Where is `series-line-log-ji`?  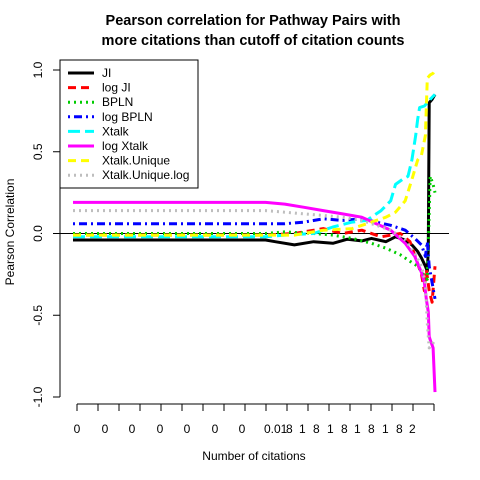 series-line-log-ji is located at coordinates (255, 265).